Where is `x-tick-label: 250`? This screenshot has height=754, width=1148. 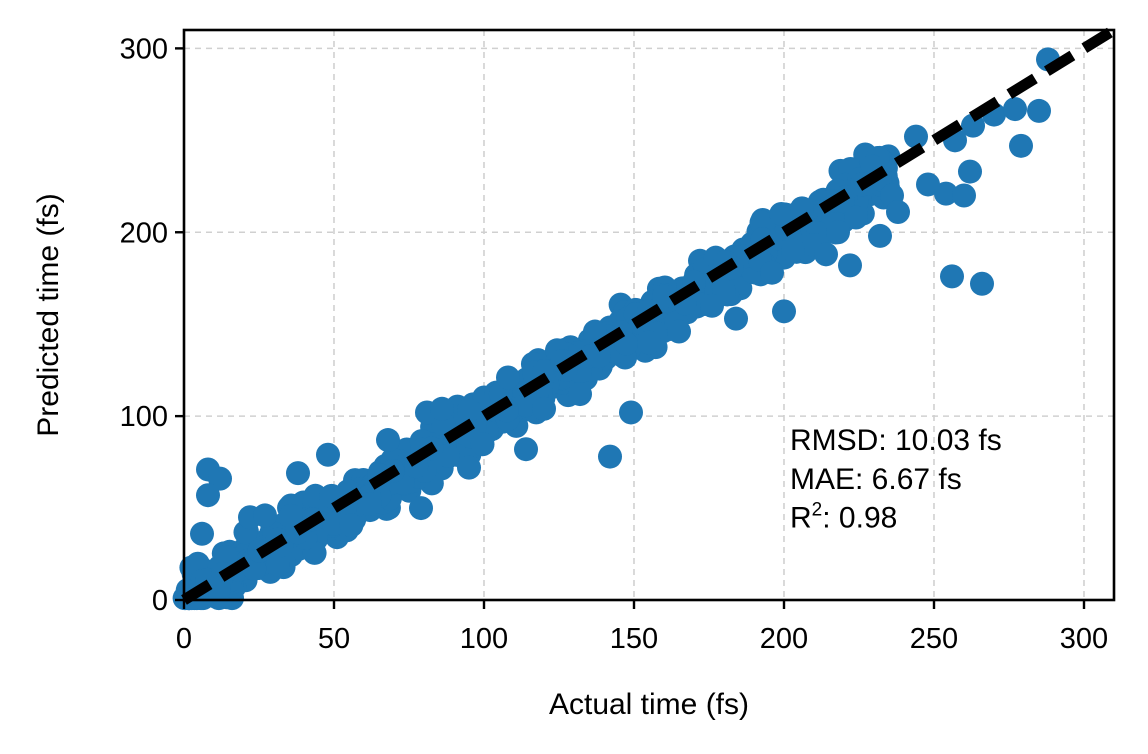
x-tick-label: 250 is located at coordinates (934, 639).